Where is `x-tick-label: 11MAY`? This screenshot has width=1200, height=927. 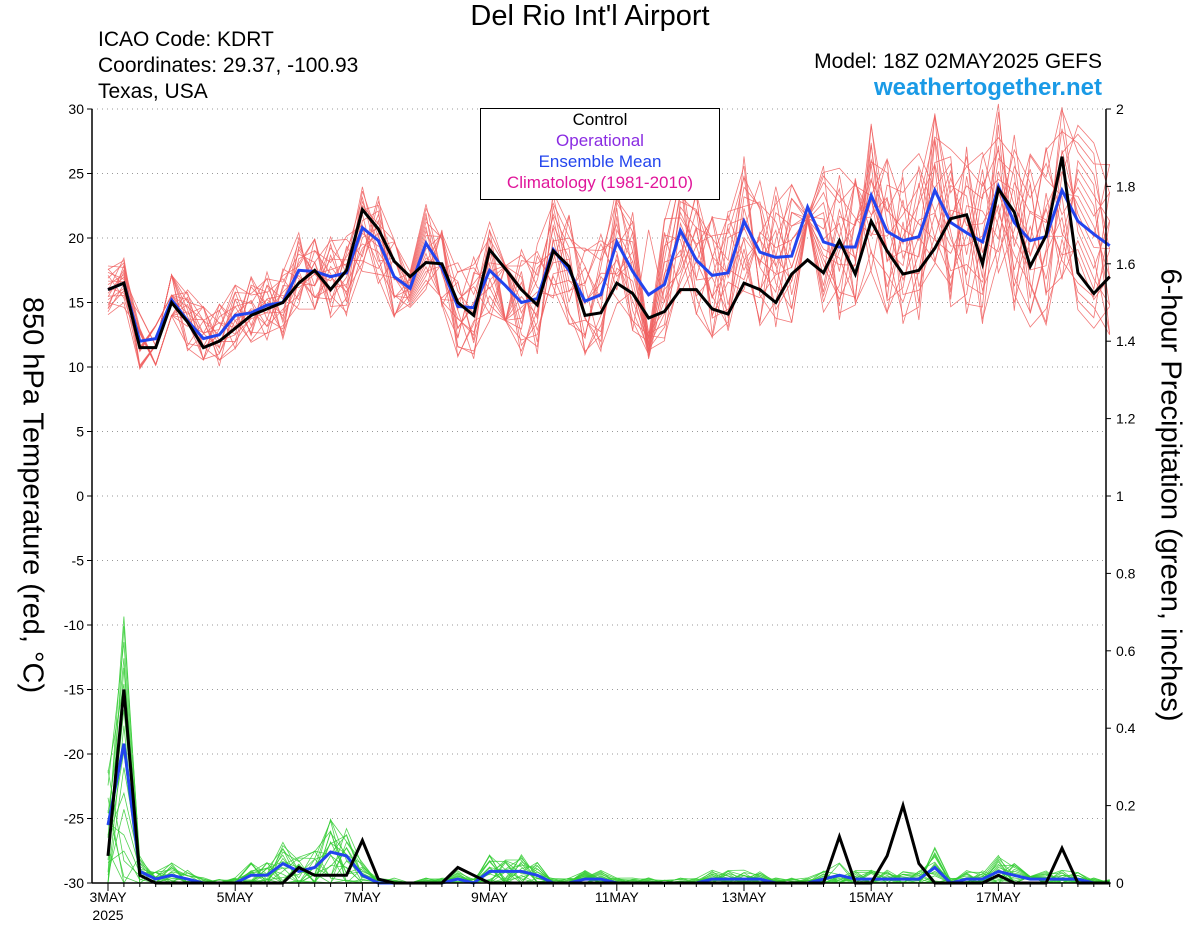
x-tick-label: 11MAY is located at coordinates (617, 897).